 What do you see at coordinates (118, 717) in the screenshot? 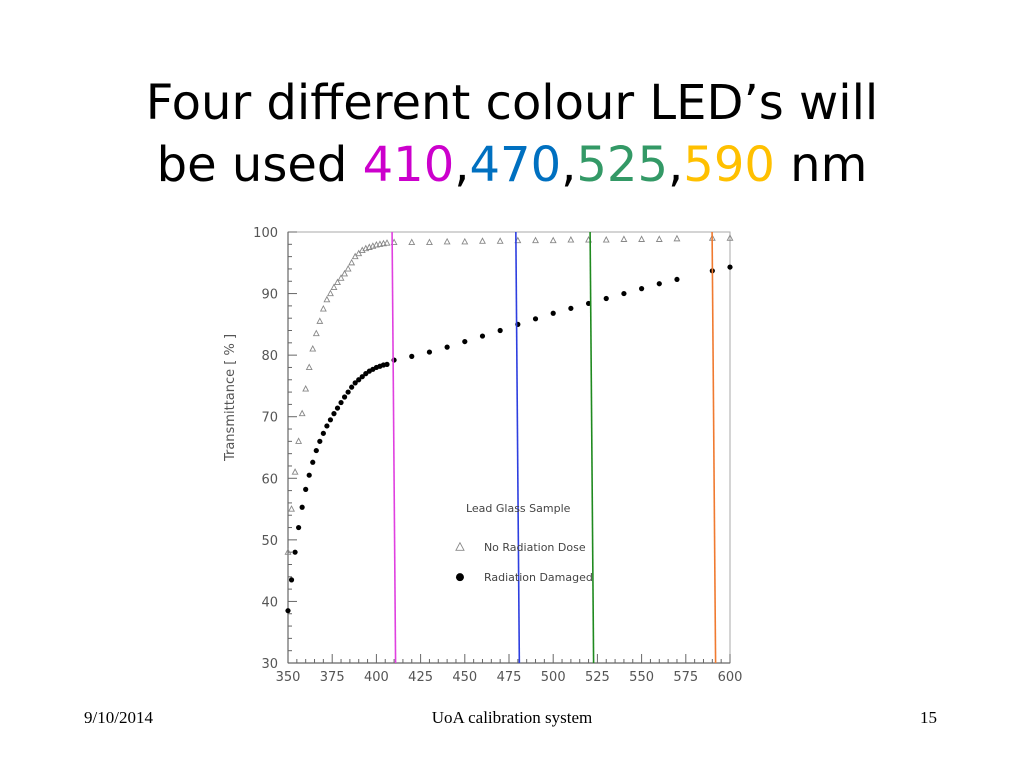
I see `footer-date: 9/10/2014` at bounding box center [118, 717].